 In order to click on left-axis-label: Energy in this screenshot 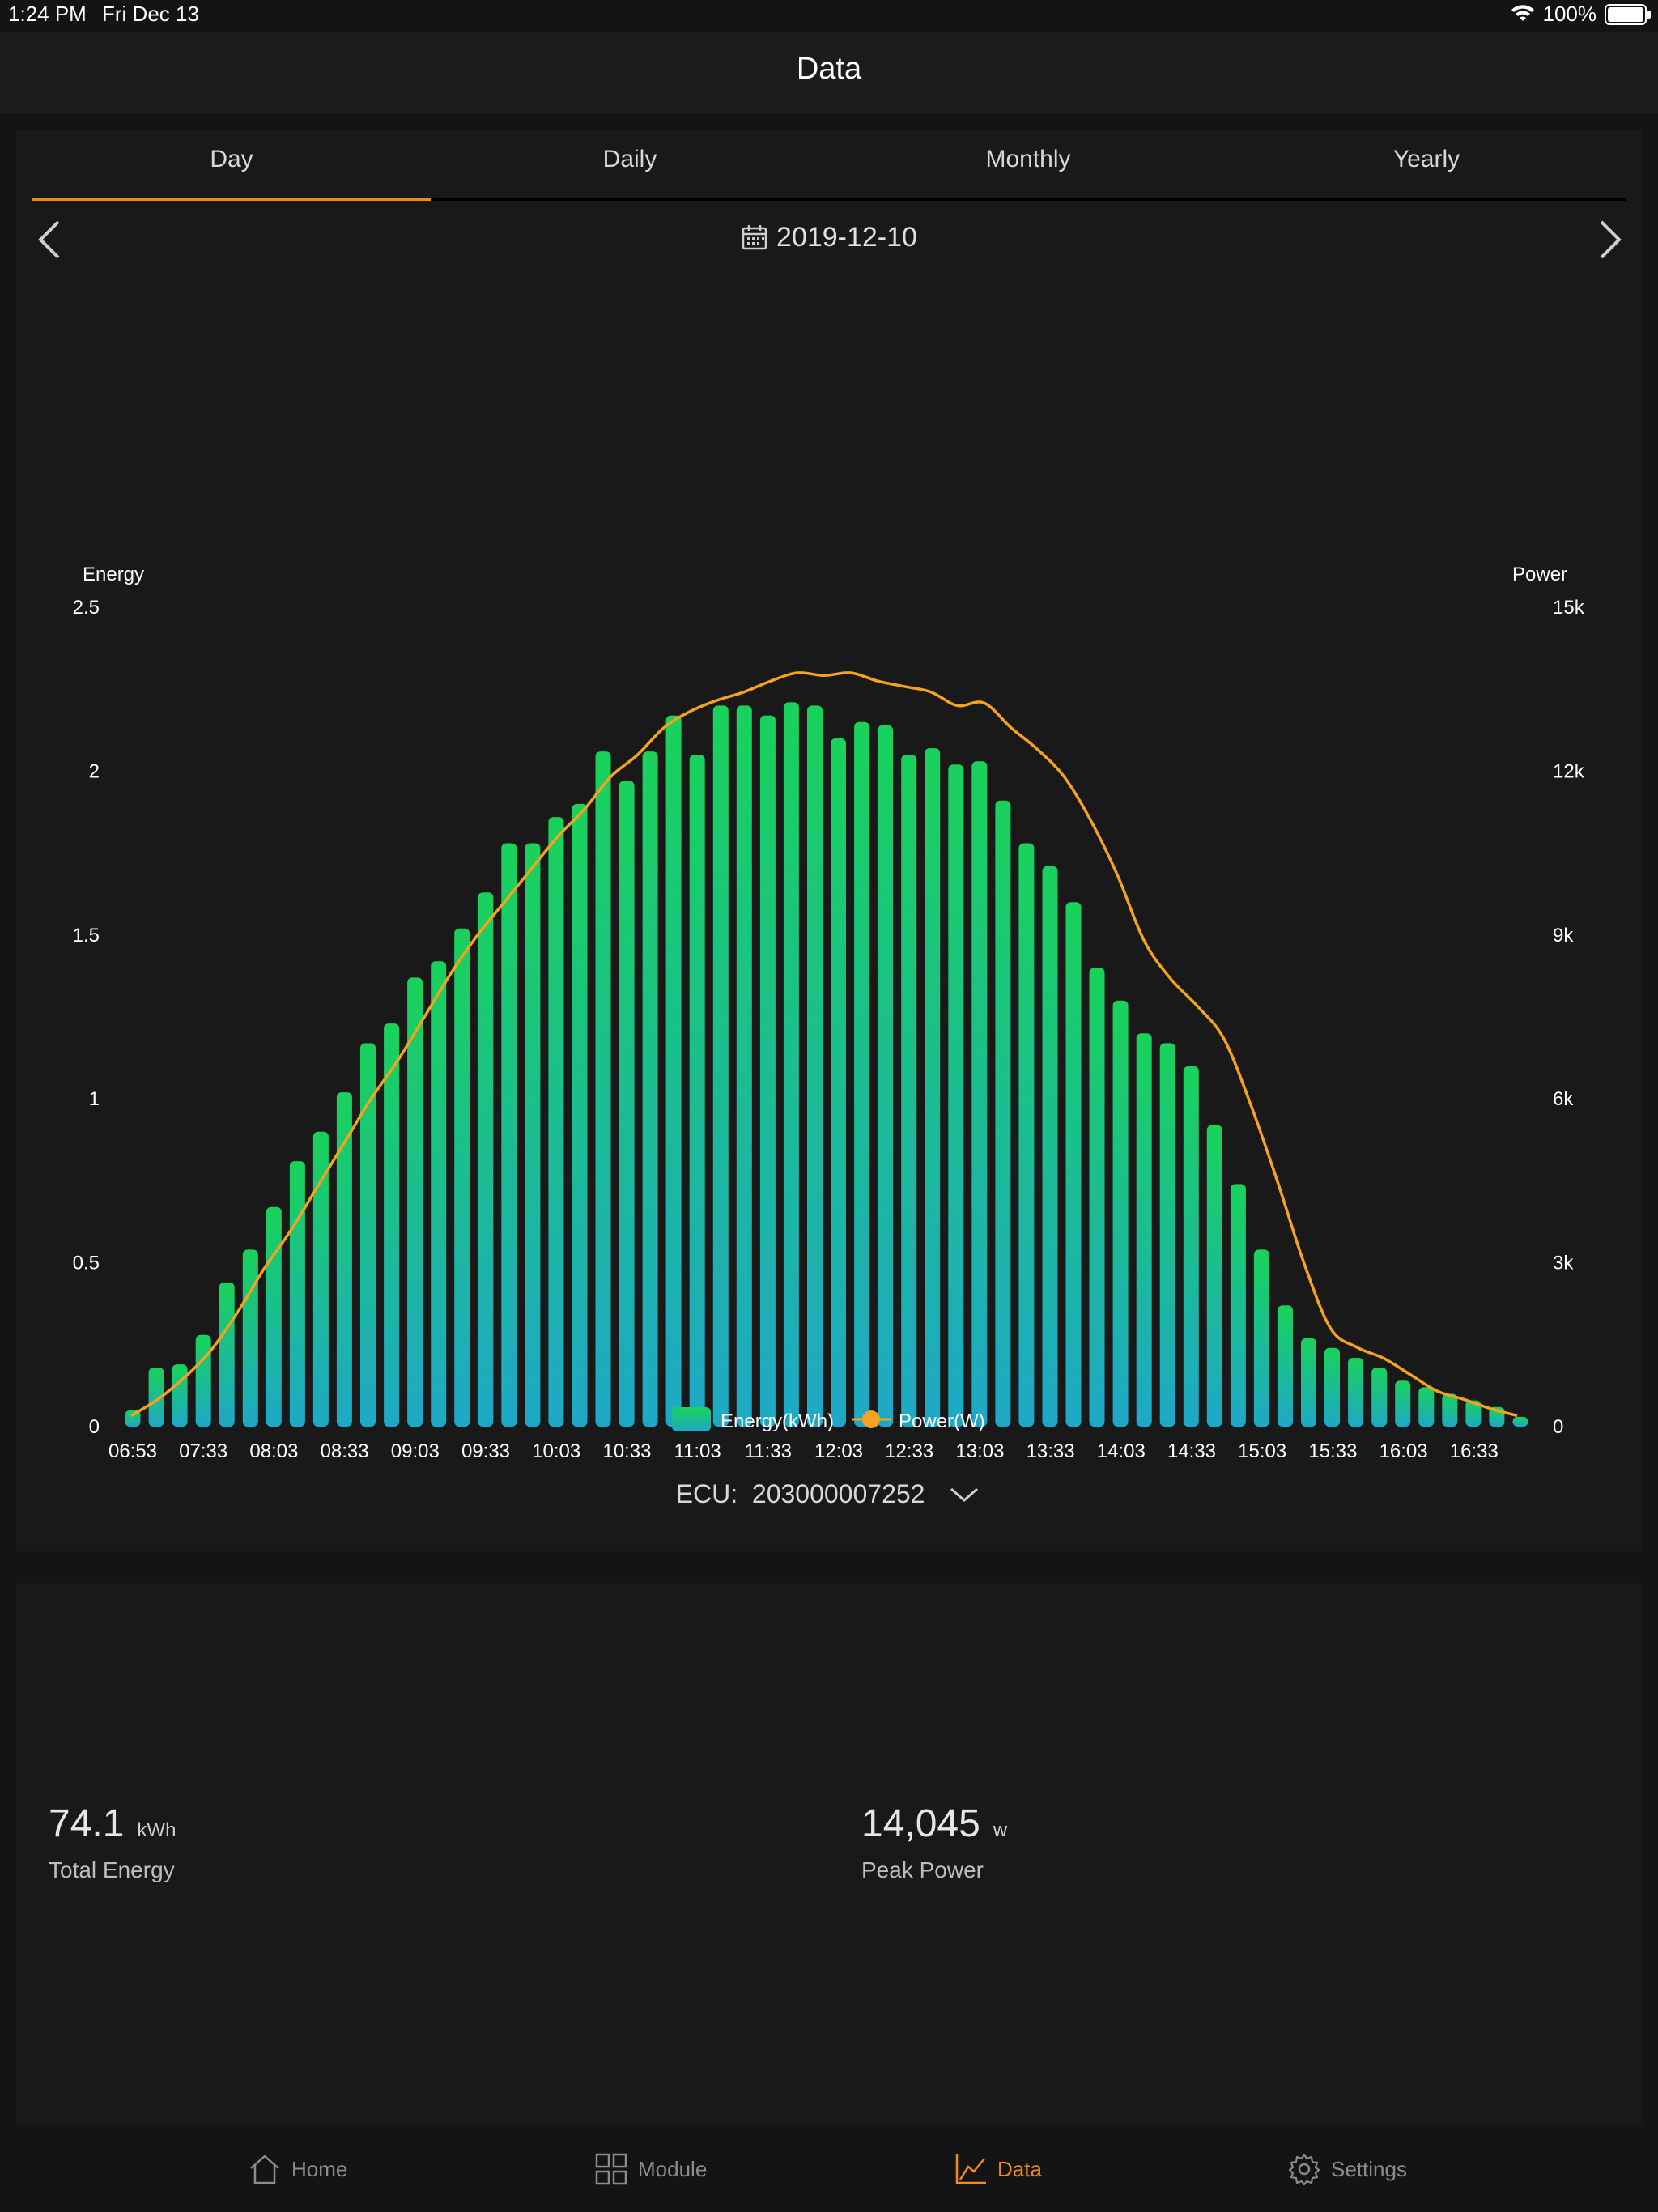, I will do `click(113, 574)`.